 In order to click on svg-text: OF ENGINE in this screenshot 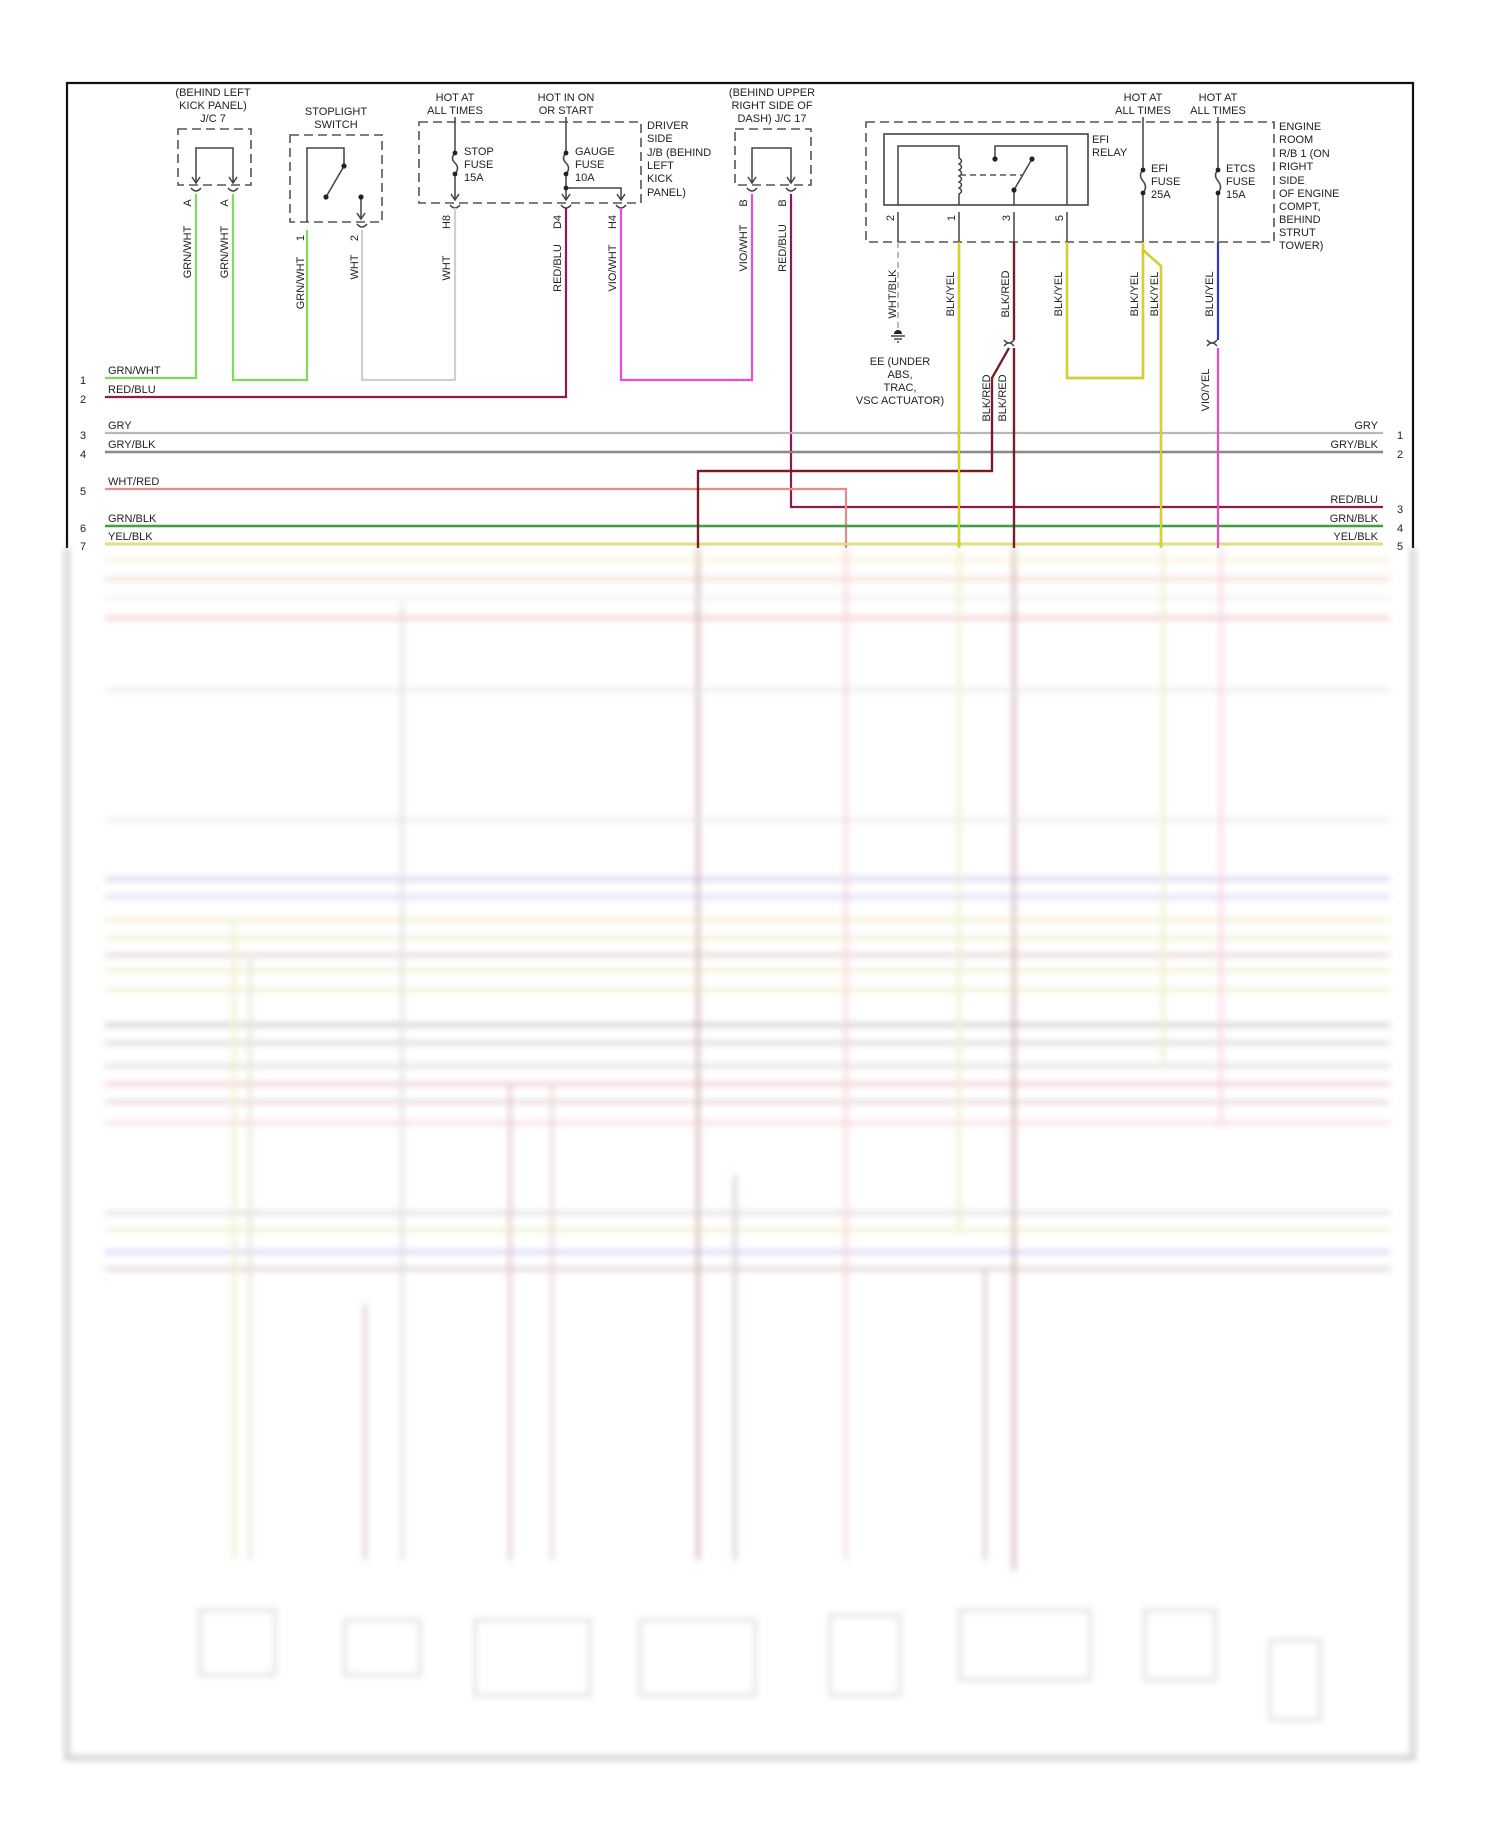, I will do `click(1309, 194)`.